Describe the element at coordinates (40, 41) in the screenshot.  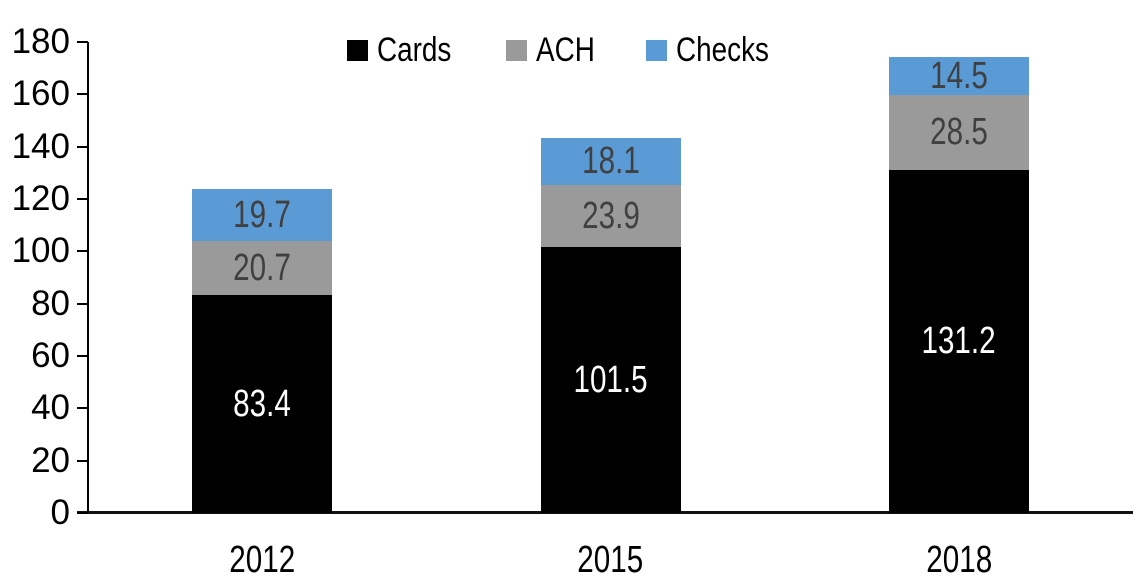
I see `y-axis-tick-label: 180` at that location.